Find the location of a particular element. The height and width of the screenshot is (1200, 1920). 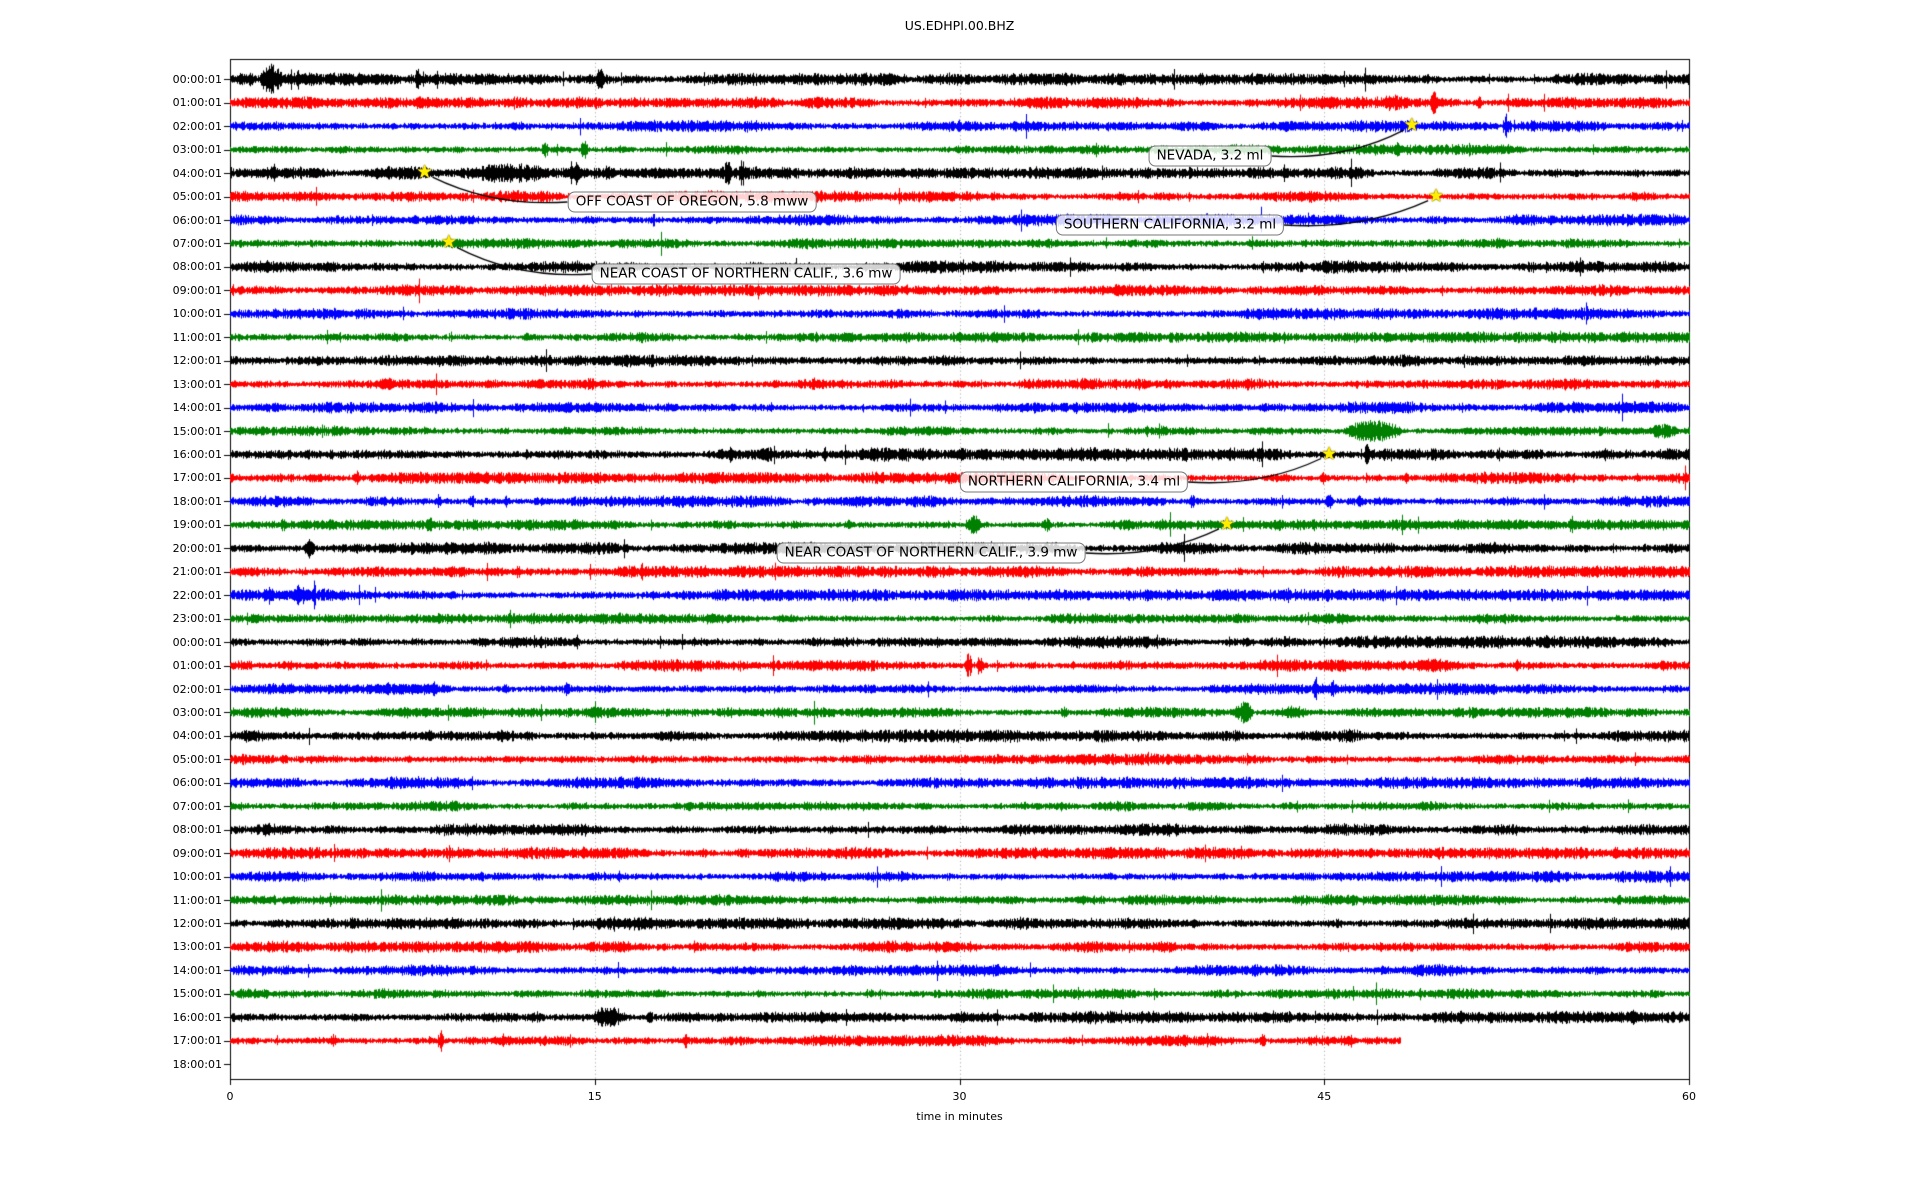

plot-title: US.EDHPI.00.BHZ is located at coordinates (959, 25).